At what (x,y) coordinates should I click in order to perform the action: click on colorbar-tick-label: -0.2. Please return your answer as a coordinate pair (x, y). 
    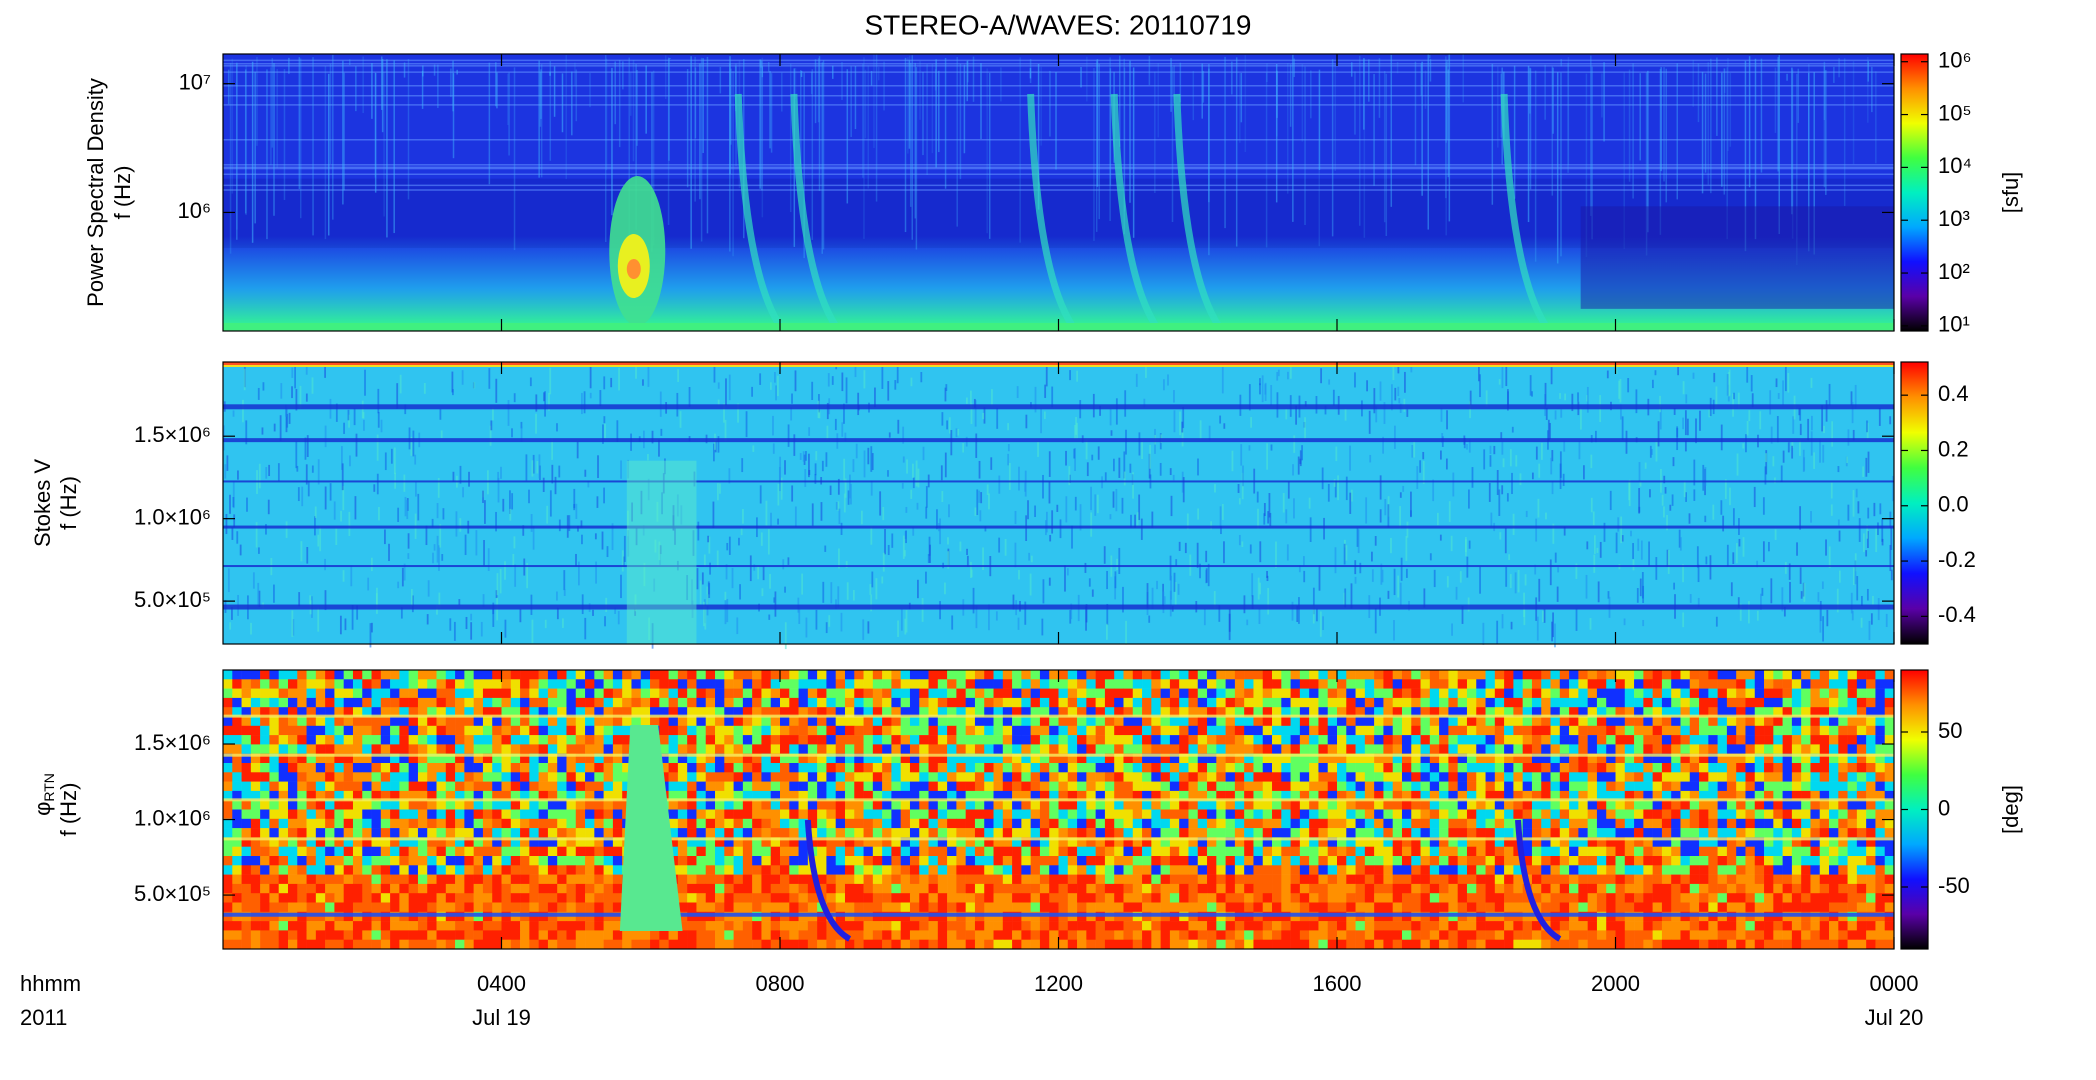
    Looking at the image, I should click on (1957, 559).